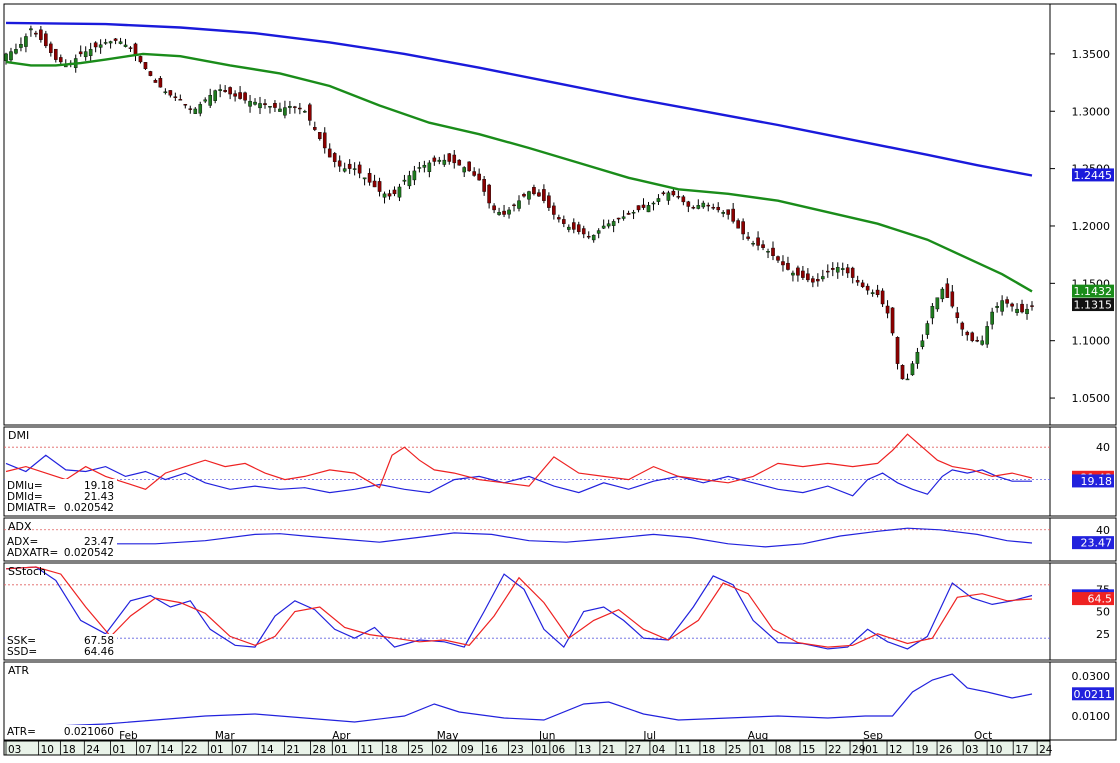  Describe the element at coordinates (519, 701) in the screenshot. I see `atr-series-atr` at that location.